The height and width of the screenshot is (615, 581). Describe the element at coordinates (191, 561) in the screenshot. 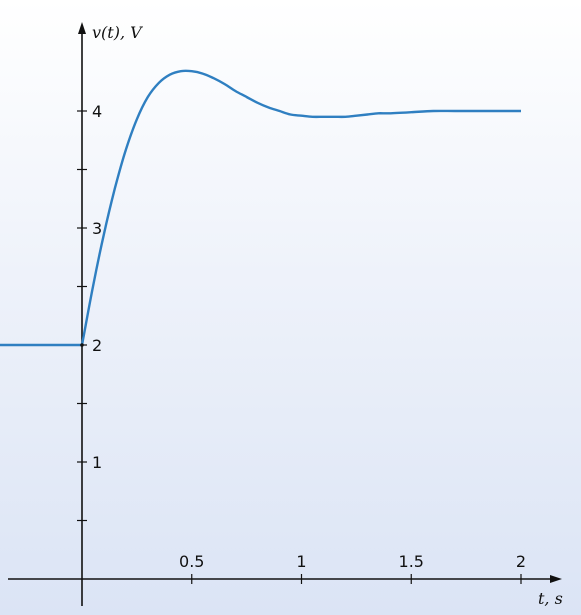

I see `x-tick-label-0: 0.5` at that location.